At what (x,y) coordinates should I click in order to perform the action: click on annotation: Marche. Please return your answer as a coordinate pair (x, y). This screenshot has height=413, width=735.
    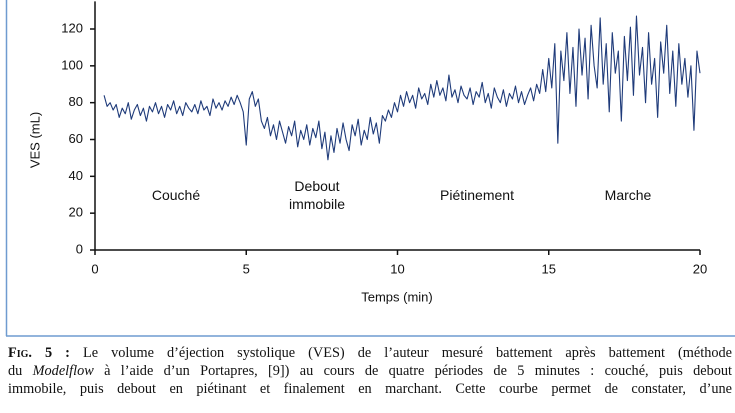
    Looking at the image, I should click on (628, 195).